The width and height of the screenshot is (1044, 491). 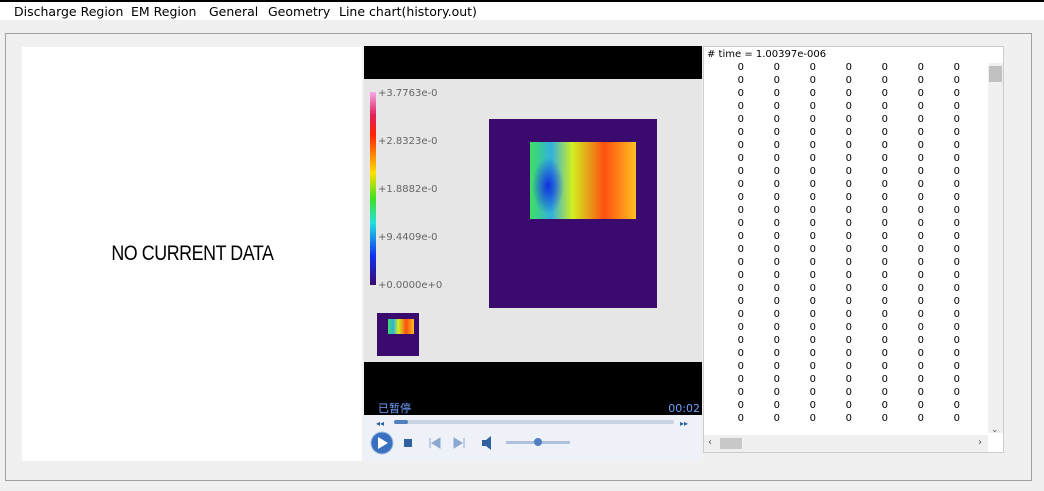 What do you see at coordinates (538, 442) in the screenshot?
I see `volume-slider` at bounding box center [538, 442].